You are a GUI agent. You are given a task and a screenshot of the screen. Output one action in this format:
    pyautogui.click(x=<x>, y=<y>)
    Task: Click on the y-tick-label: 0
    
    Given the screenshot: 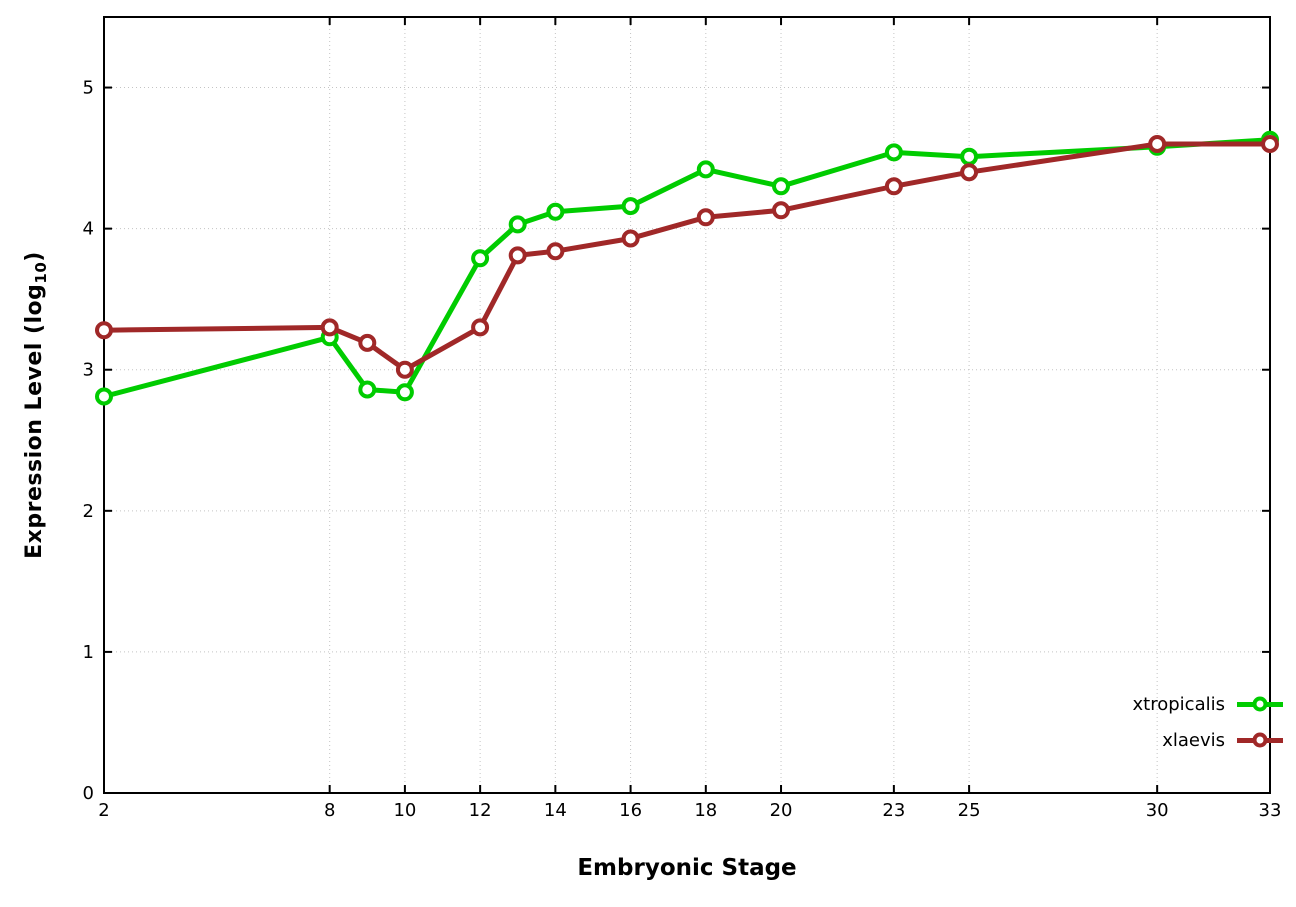 What is the action you would take?
    pyautogui.click(x=88, y=793)
    